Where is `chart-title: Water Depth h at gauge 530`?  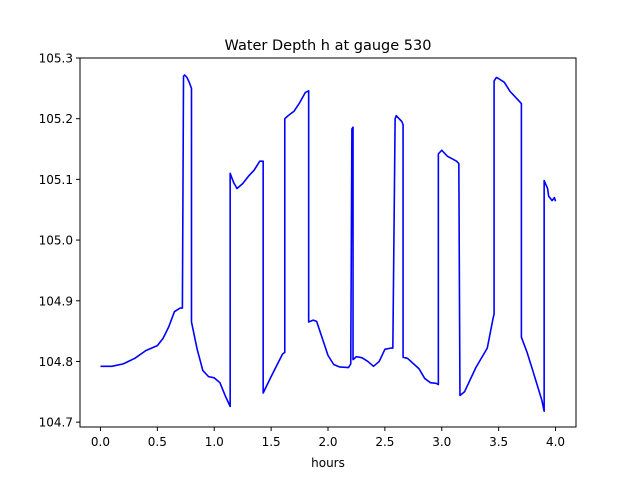
chart-title: Water Depth h at gauge 530 is located at coordinates (328, 46).